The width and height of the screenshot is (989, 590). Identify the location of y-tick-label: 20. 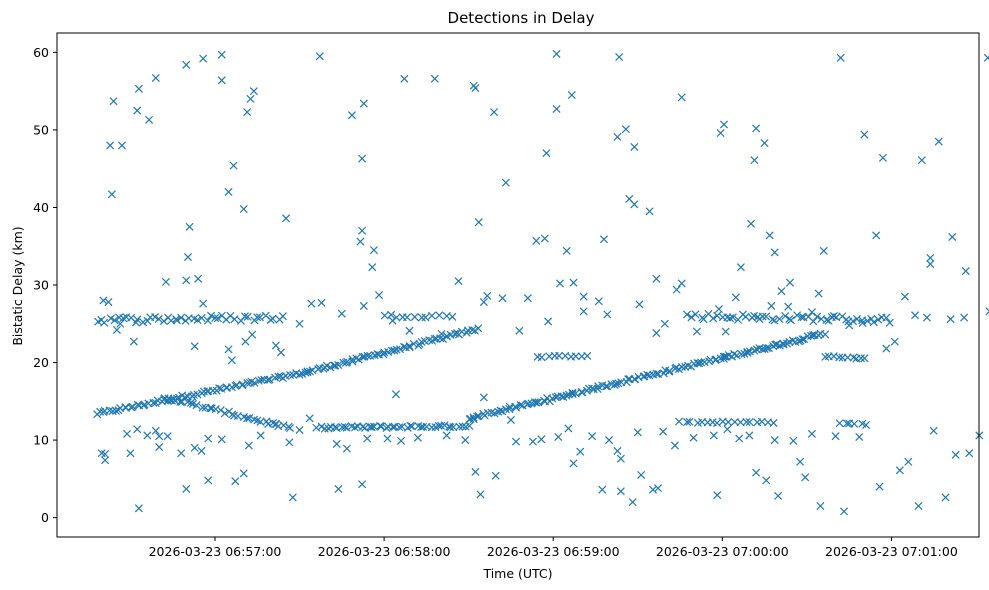
(41, 362).